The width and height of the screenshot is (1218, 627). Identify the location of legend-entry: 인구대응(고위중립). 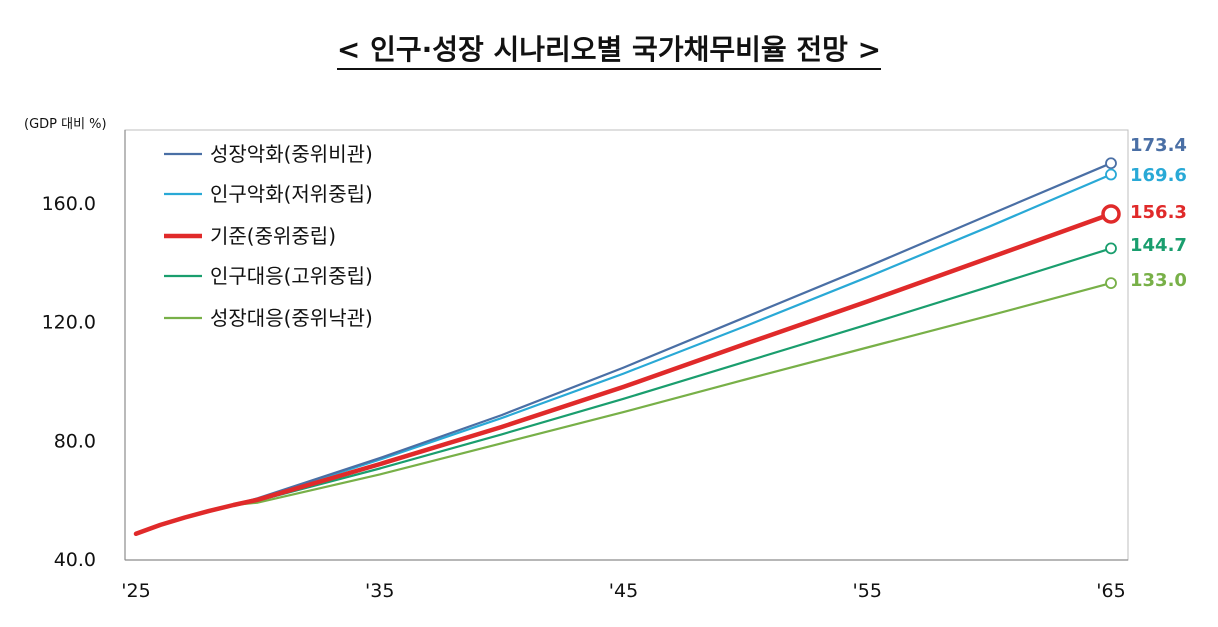
(268, 276).